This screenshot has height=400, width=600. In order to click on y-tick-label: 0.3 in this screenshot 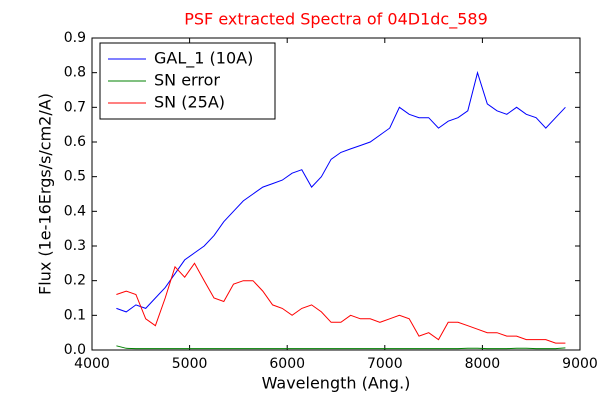, I will do `click(75, 246)`.